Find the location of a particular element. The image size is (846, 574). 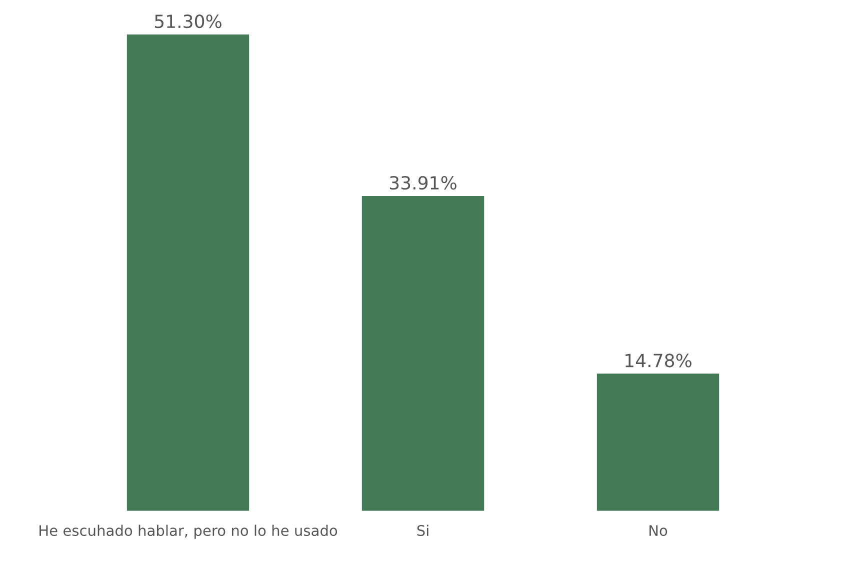

x-tick-label: He escuhado hablar, pero no lo he usado is located at coordinates (189, 531).